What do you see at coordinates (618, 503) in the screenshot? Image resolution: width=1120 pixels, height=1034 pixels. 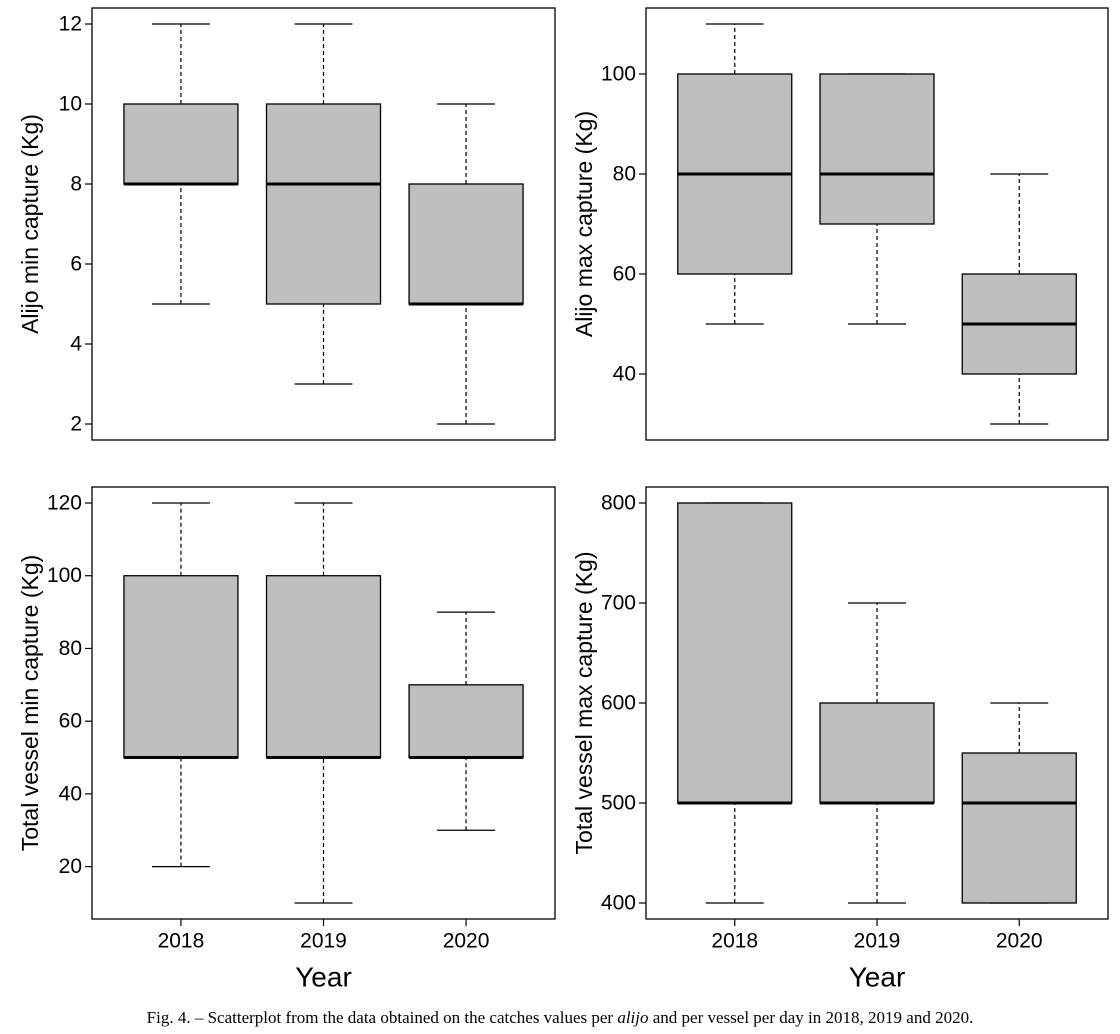 I see `y-tick-label: 800` at bounding box center [618, 503].